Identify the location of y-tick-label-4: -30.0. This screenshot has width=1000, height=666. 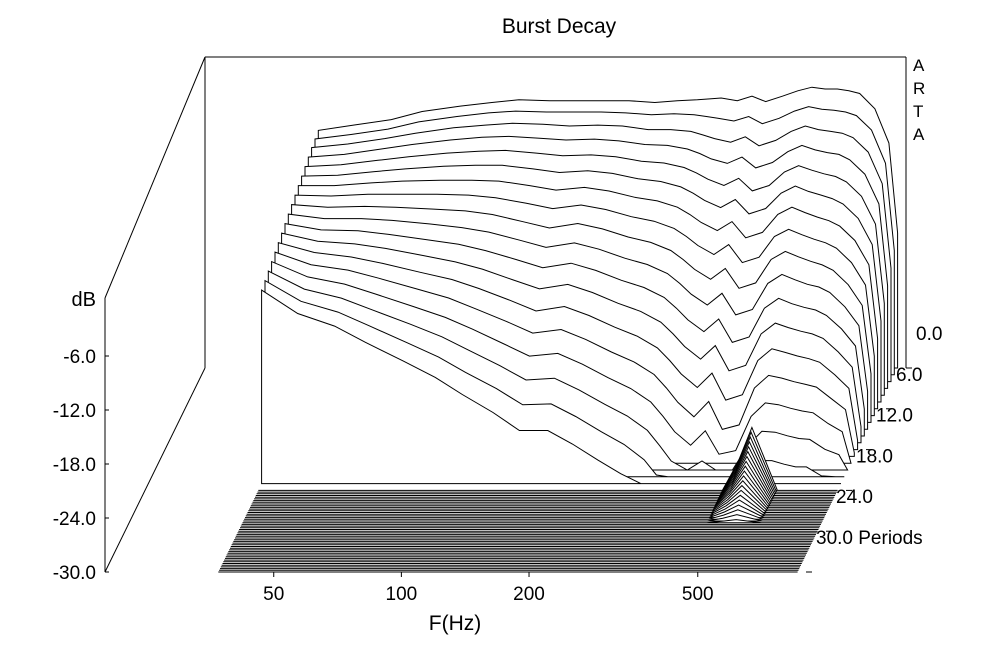
(74, 573).